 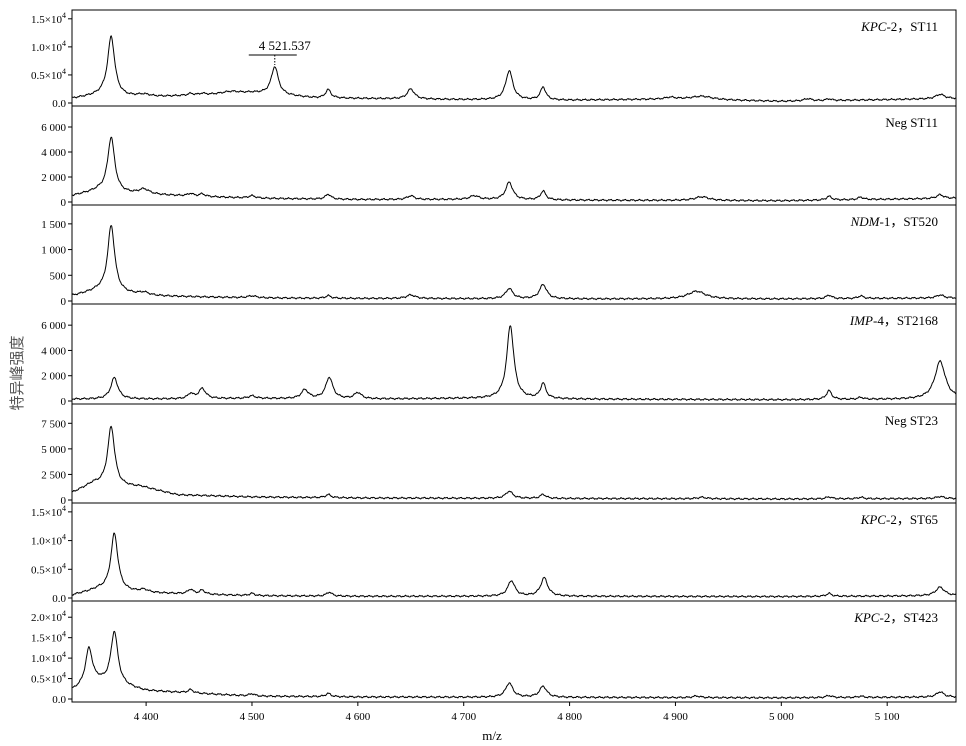 What do you see at coordinates (53, 424) in the screenshot?
I see `y-tick-label: 7 500` at bounding box center [53, 424].